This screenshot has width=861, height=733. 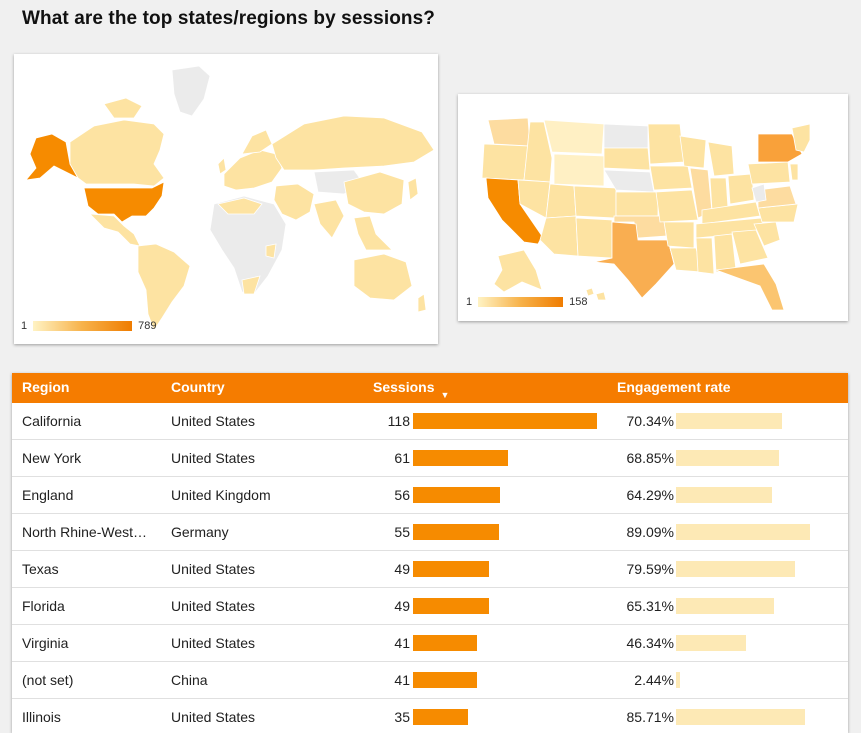 What do you see at coordinates (627, 159) in the screenshot?
I see `state-south-dakota` at bounding box center [627, 159].